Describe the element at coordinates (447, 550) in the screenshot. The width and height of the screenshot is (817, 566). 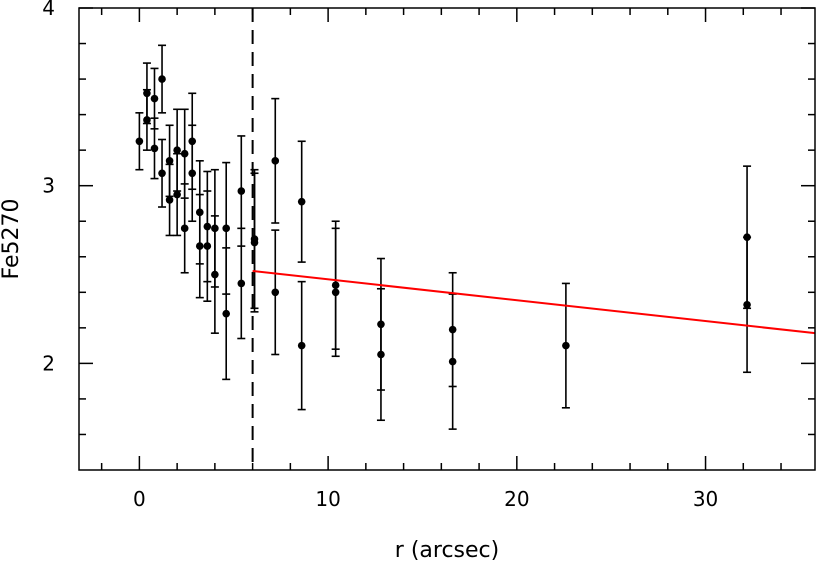
I see `x-axis-title: r (arcsec)` at that location.